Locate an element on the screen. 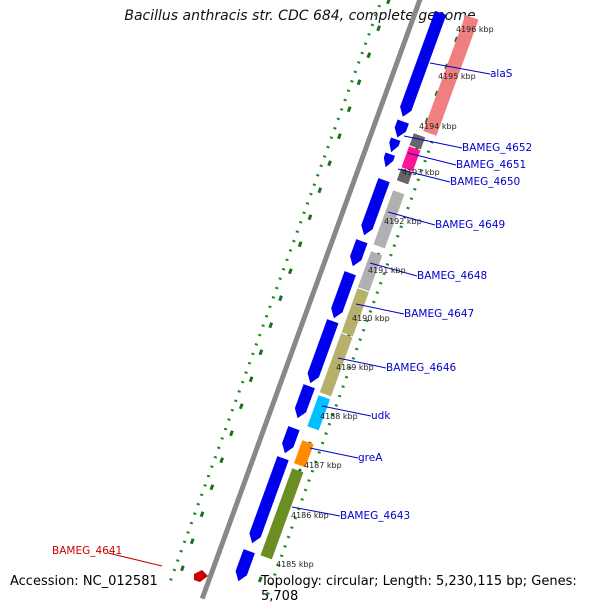 This screenshot has width=600, height=604. gene-label-alas: alaS is located at coordinates (501, 74).